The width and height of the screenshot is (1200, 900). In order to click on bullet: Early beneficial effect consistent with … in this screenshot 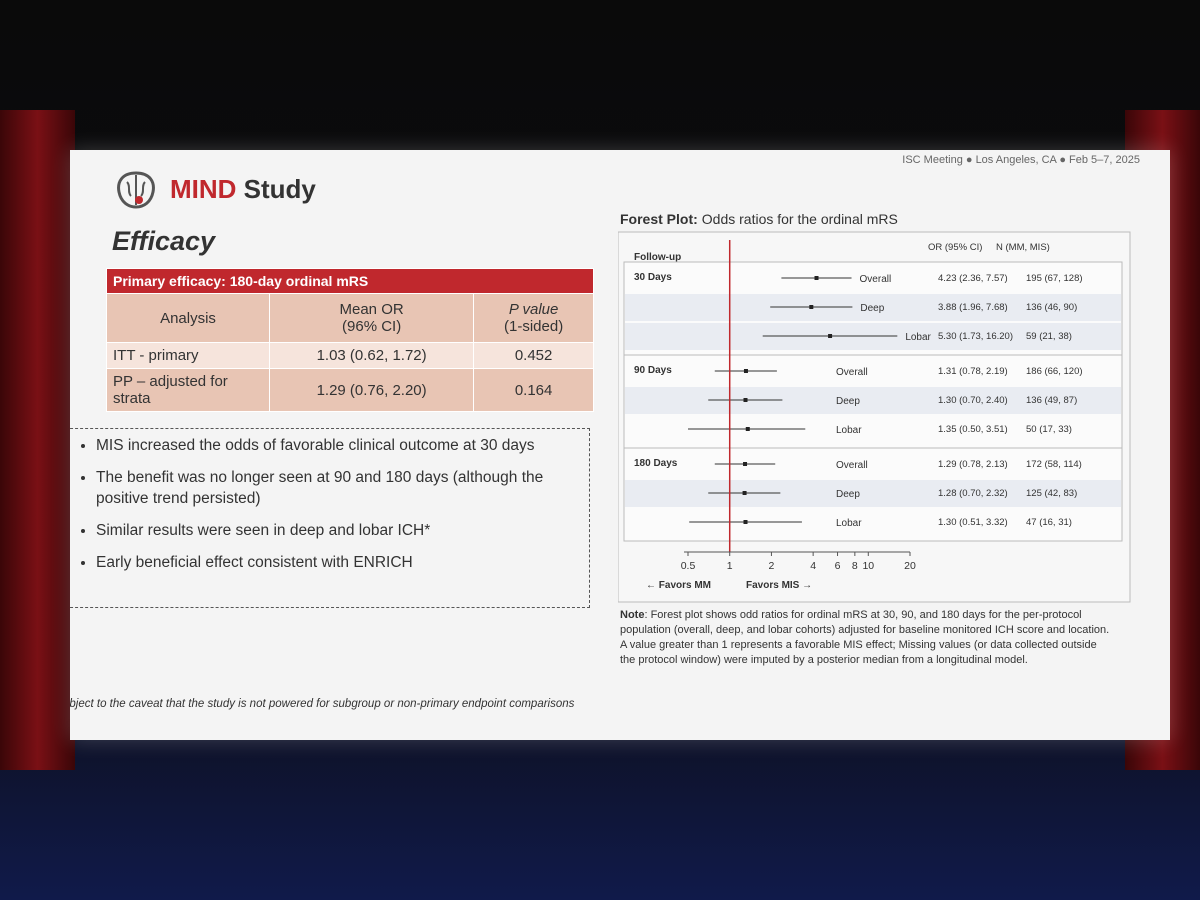, I will do `click(337, 562)`.